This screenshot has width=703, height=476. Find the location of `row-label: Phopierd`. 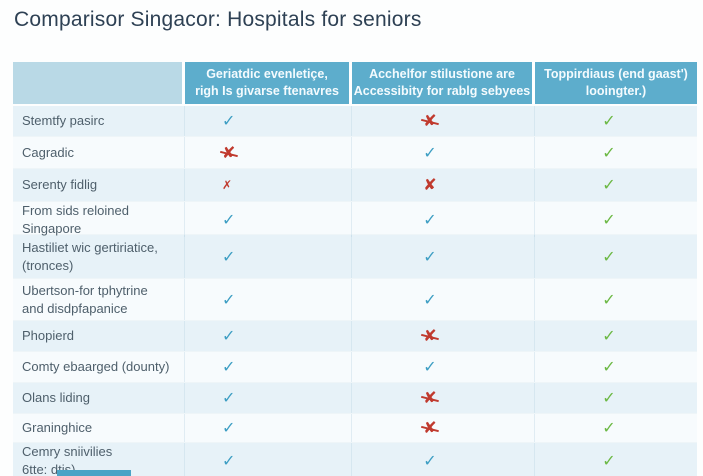

row-label: Phopierd is located at coordinates (99, 336).